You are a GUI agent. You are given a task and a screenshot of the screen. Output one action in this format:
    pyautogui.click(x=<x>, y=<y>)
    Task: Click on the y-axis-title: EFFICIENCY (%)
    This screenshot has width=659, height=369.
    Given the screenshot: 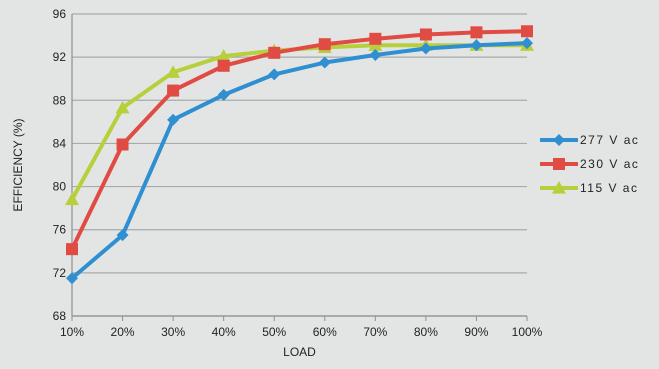 What is the action you would take?
    pyautogui.click(x=18, y=164)
    